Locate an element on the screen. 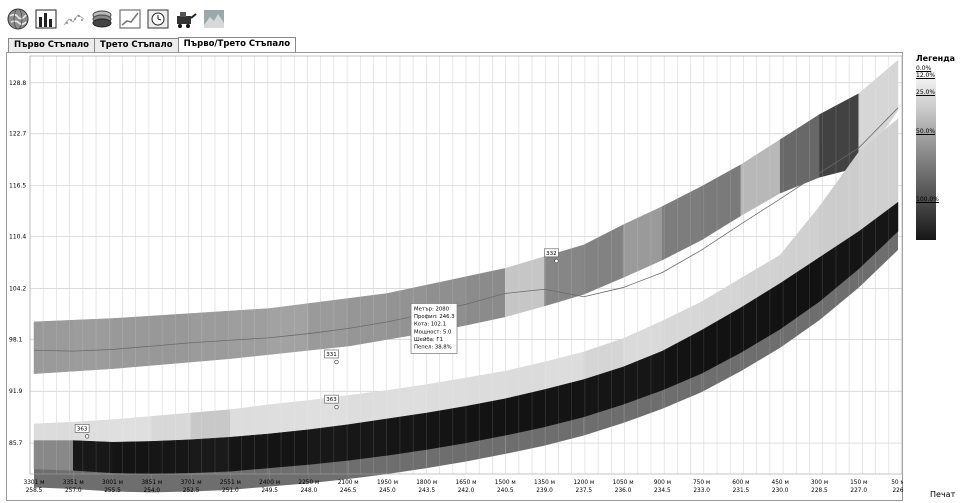  layers-icon is located at coordinates (102, 19).